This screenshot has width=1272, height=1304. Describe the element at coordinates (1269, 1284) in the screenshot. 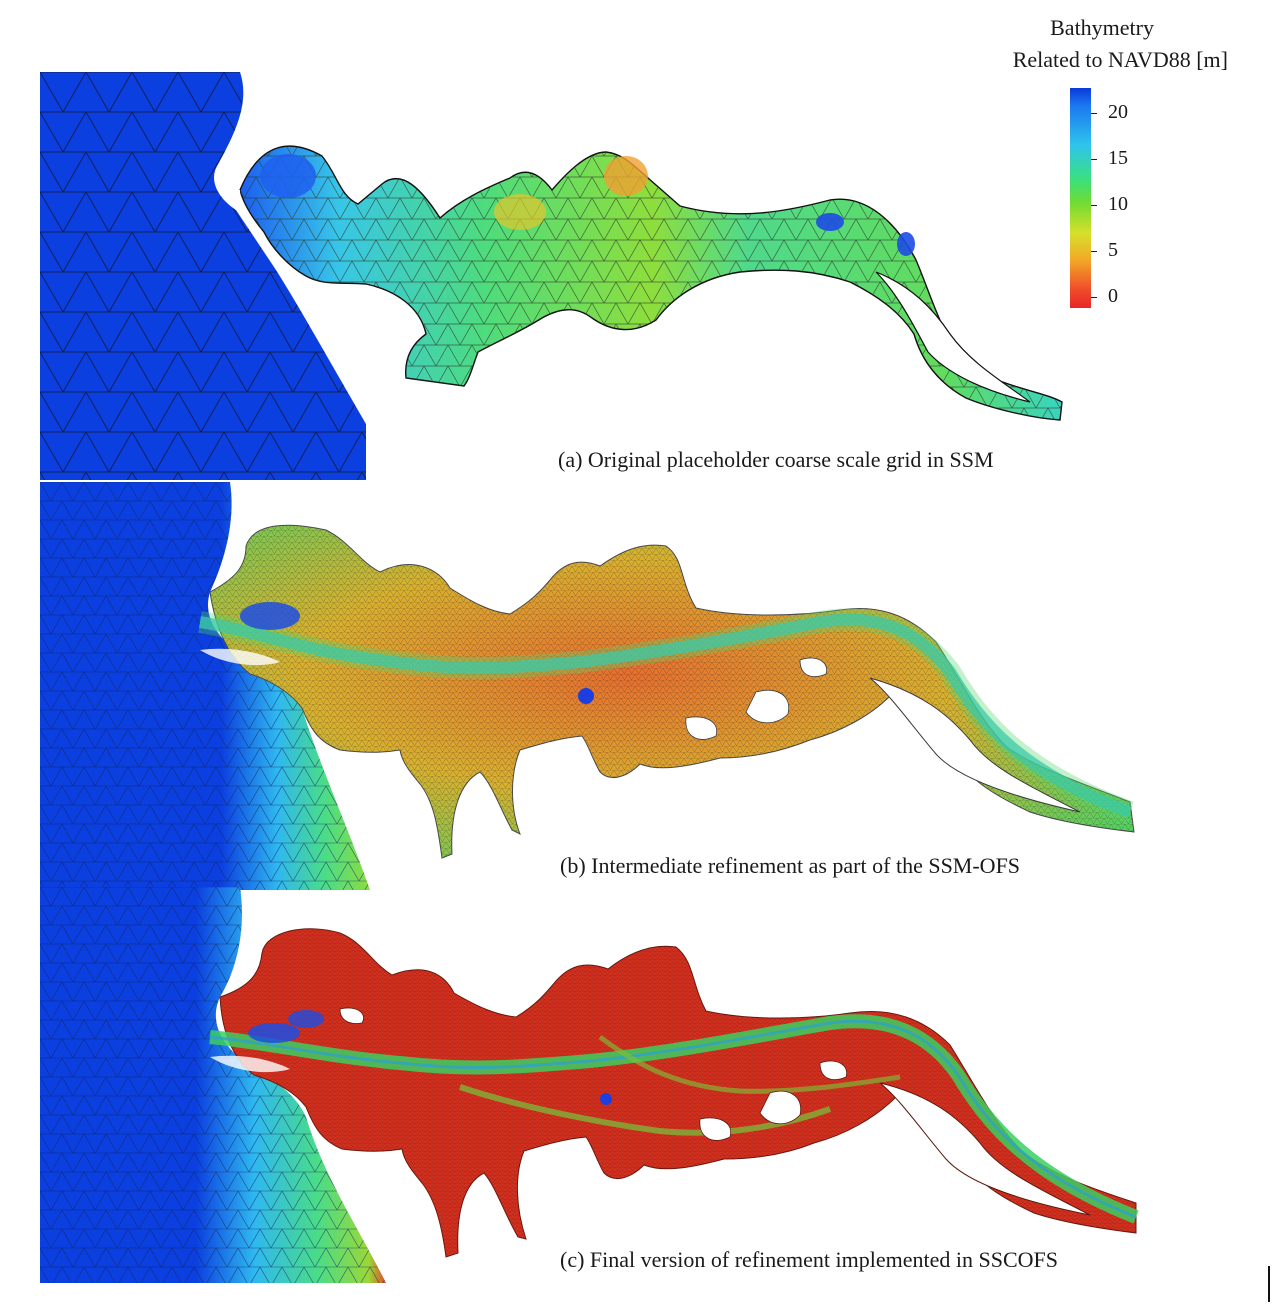

I see `edge-mark` at that location.